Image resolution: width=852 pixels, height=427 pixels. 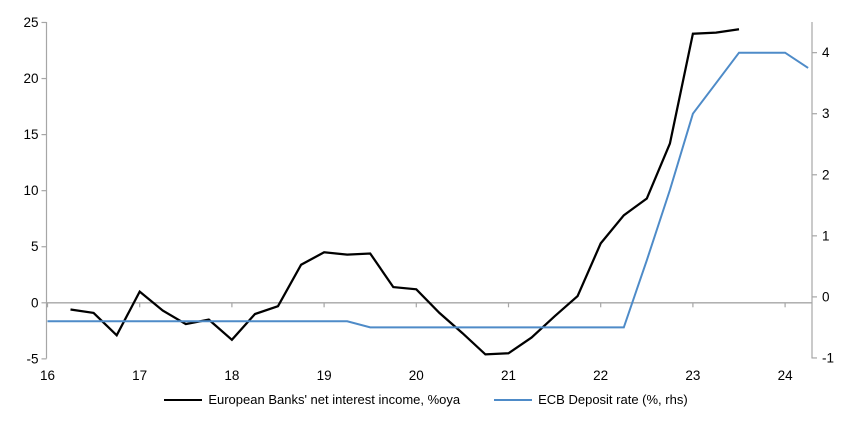 I want to click on right-y-axis-tick-label: -1, so click(x=828, y=357).